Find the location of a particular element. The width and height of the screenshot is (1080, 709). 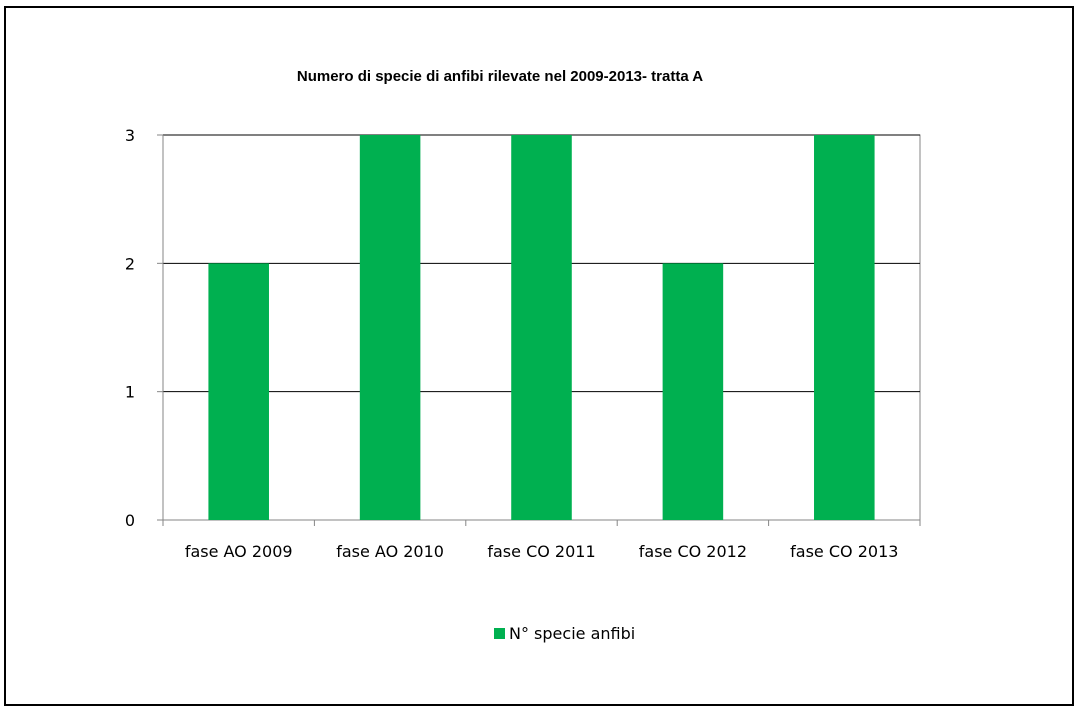

x-tick-label: fase CO 2011 is located at coordinates (541, 551).